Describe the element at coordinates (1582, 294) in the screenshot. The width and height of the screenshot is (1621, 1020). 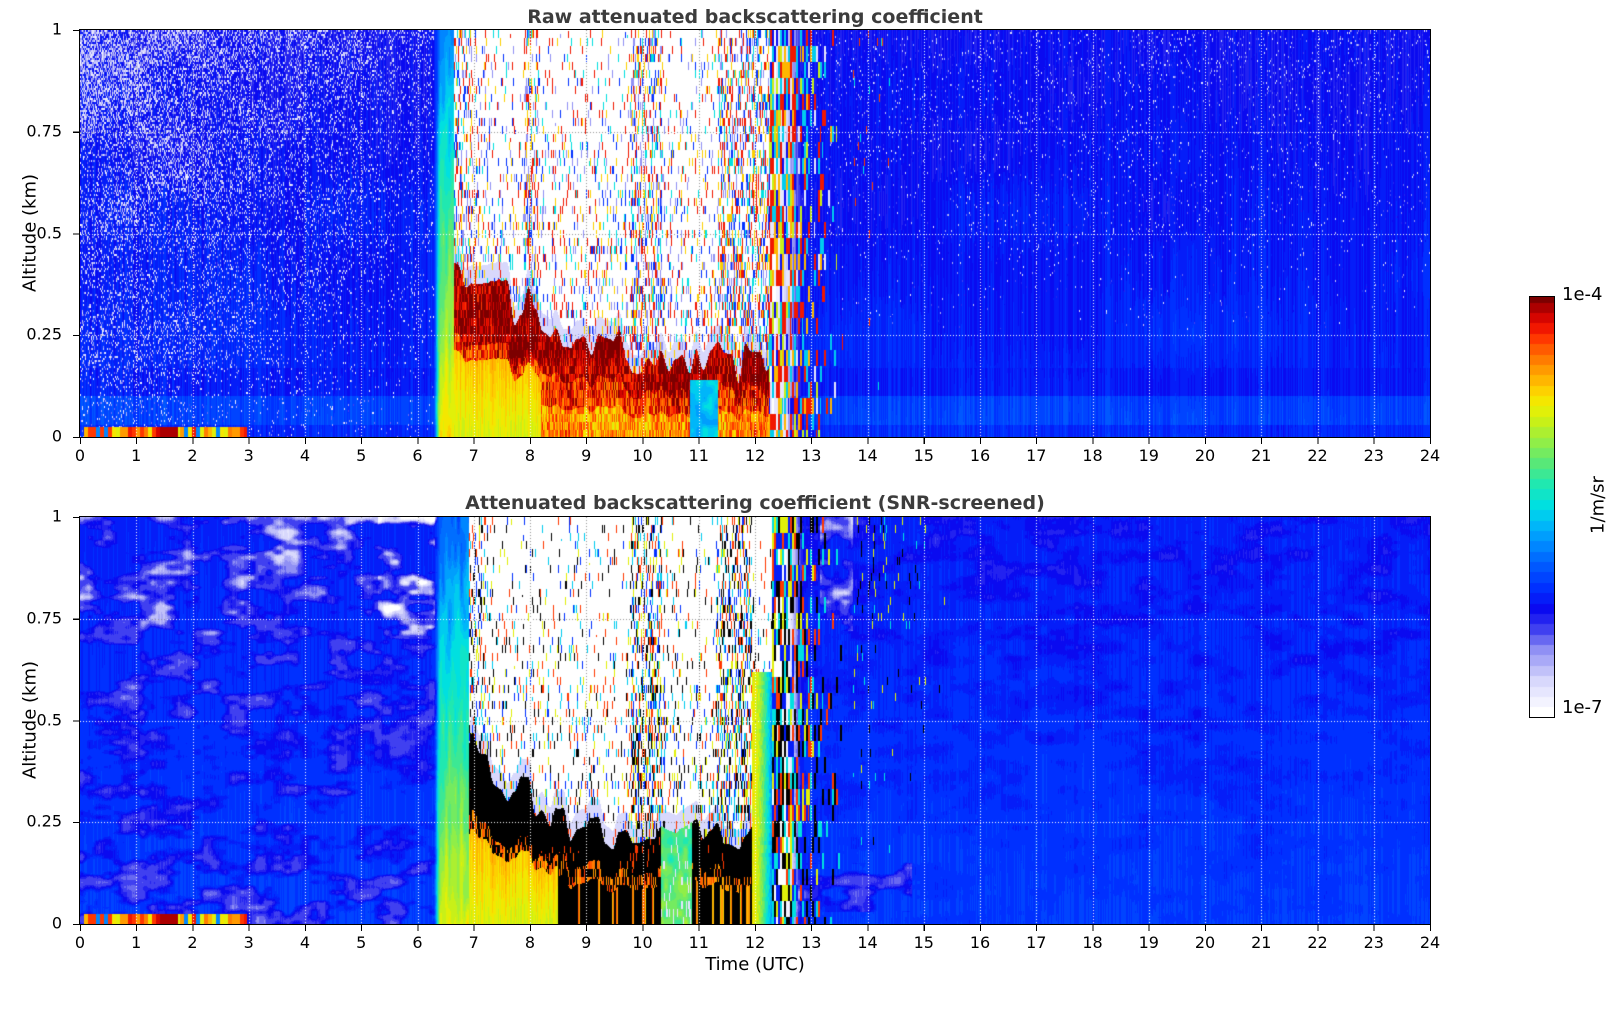
I see `colorbar-max-label: 1e-4` at that location.